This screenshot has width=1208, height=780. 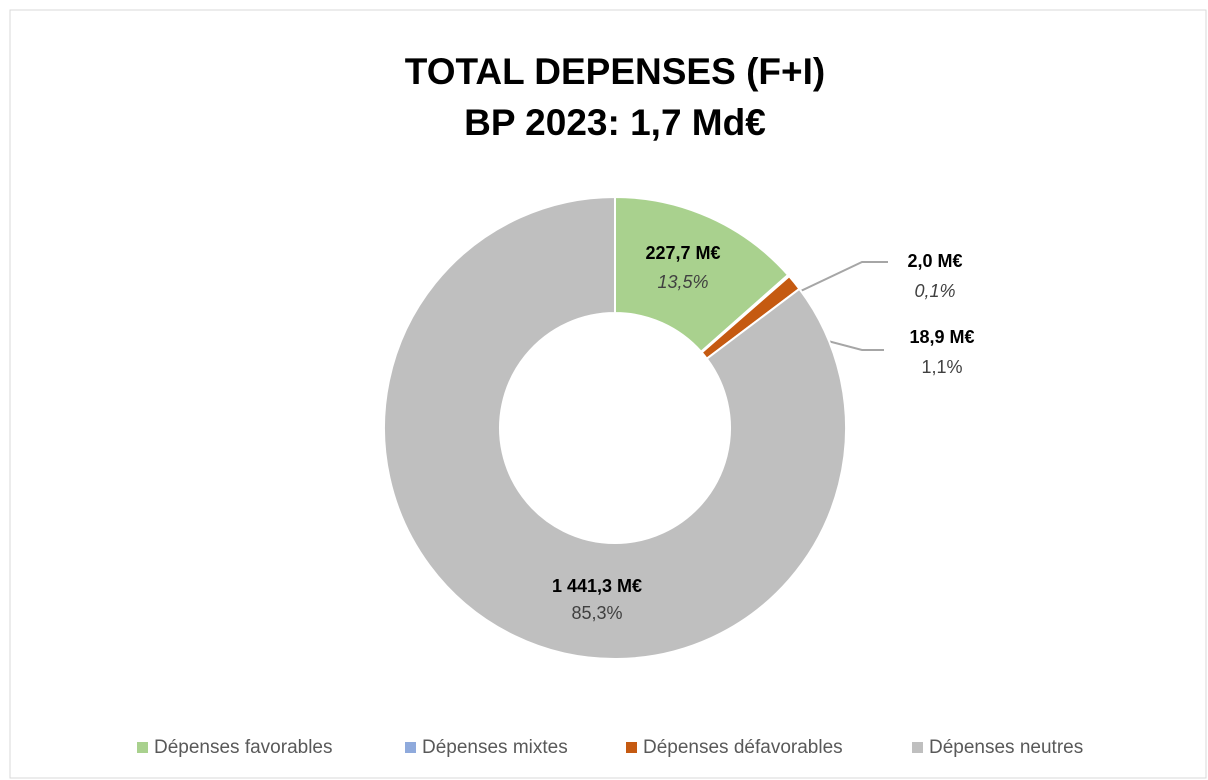 I want to click on chart-subtitle: BP 2023: 1,7 Md€, so click(x=615, y=122).